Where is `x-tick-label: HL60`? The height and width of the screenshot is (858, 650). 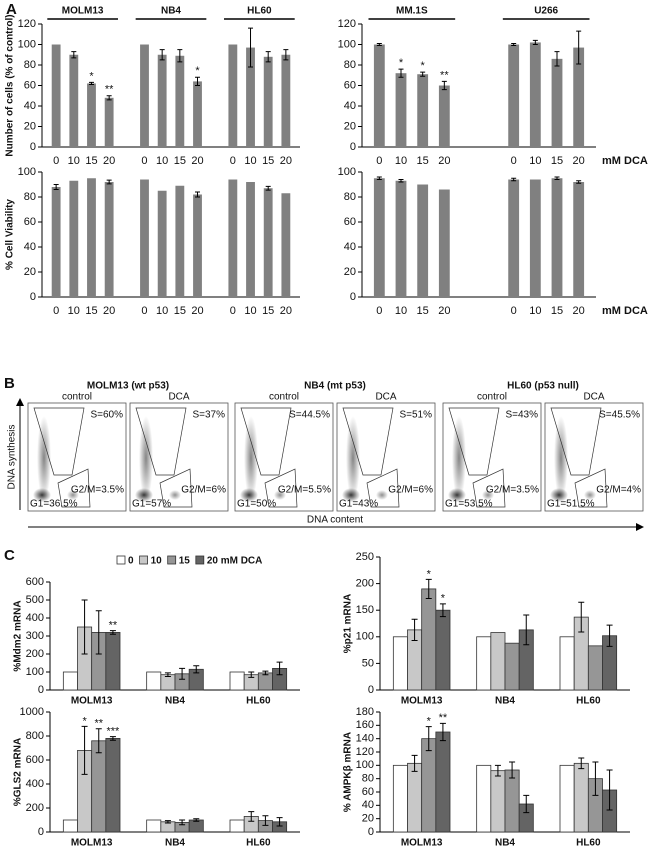 x-tick-label: HL60 is located at coordinates (258, 701).